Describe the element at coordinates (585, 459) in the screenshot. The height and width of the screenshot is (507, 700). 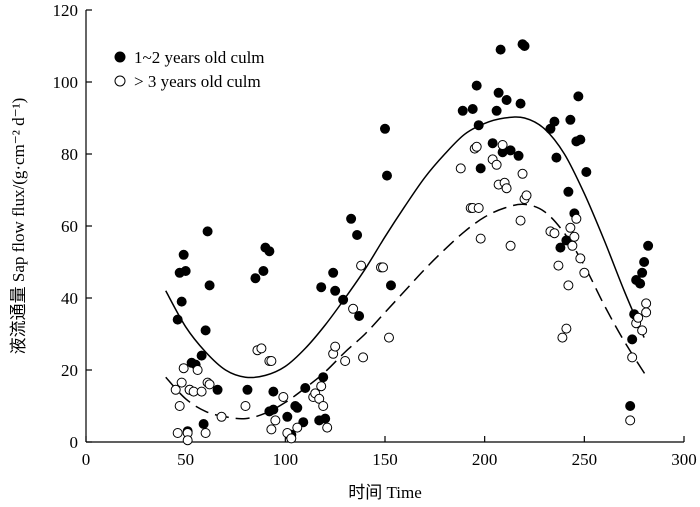
I see `x-tick-label: 250` at that location.